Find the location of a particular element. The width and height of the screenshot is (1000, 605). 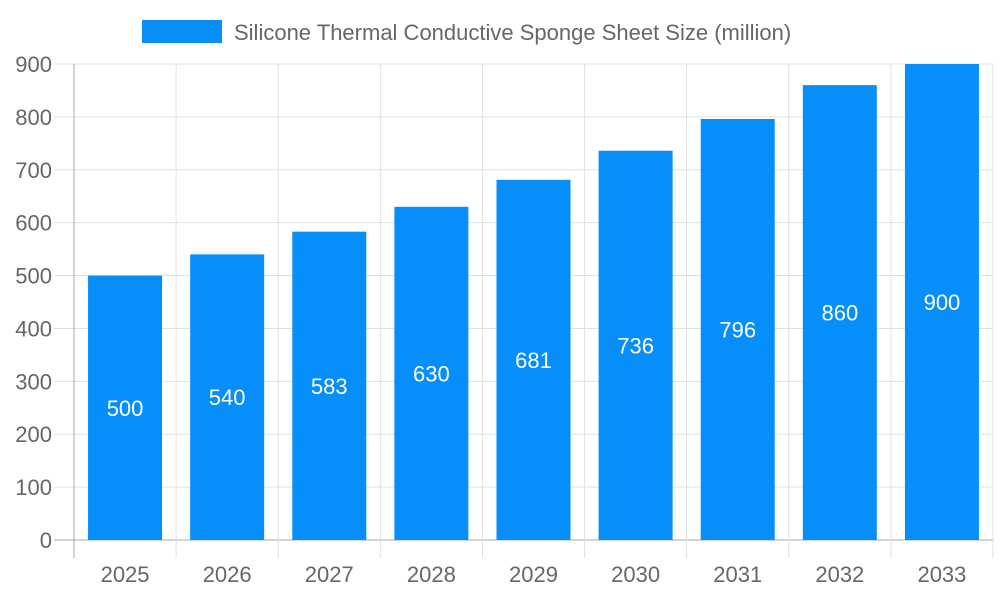

x-tick-label: 2025 is located at coordinates (125, 574).